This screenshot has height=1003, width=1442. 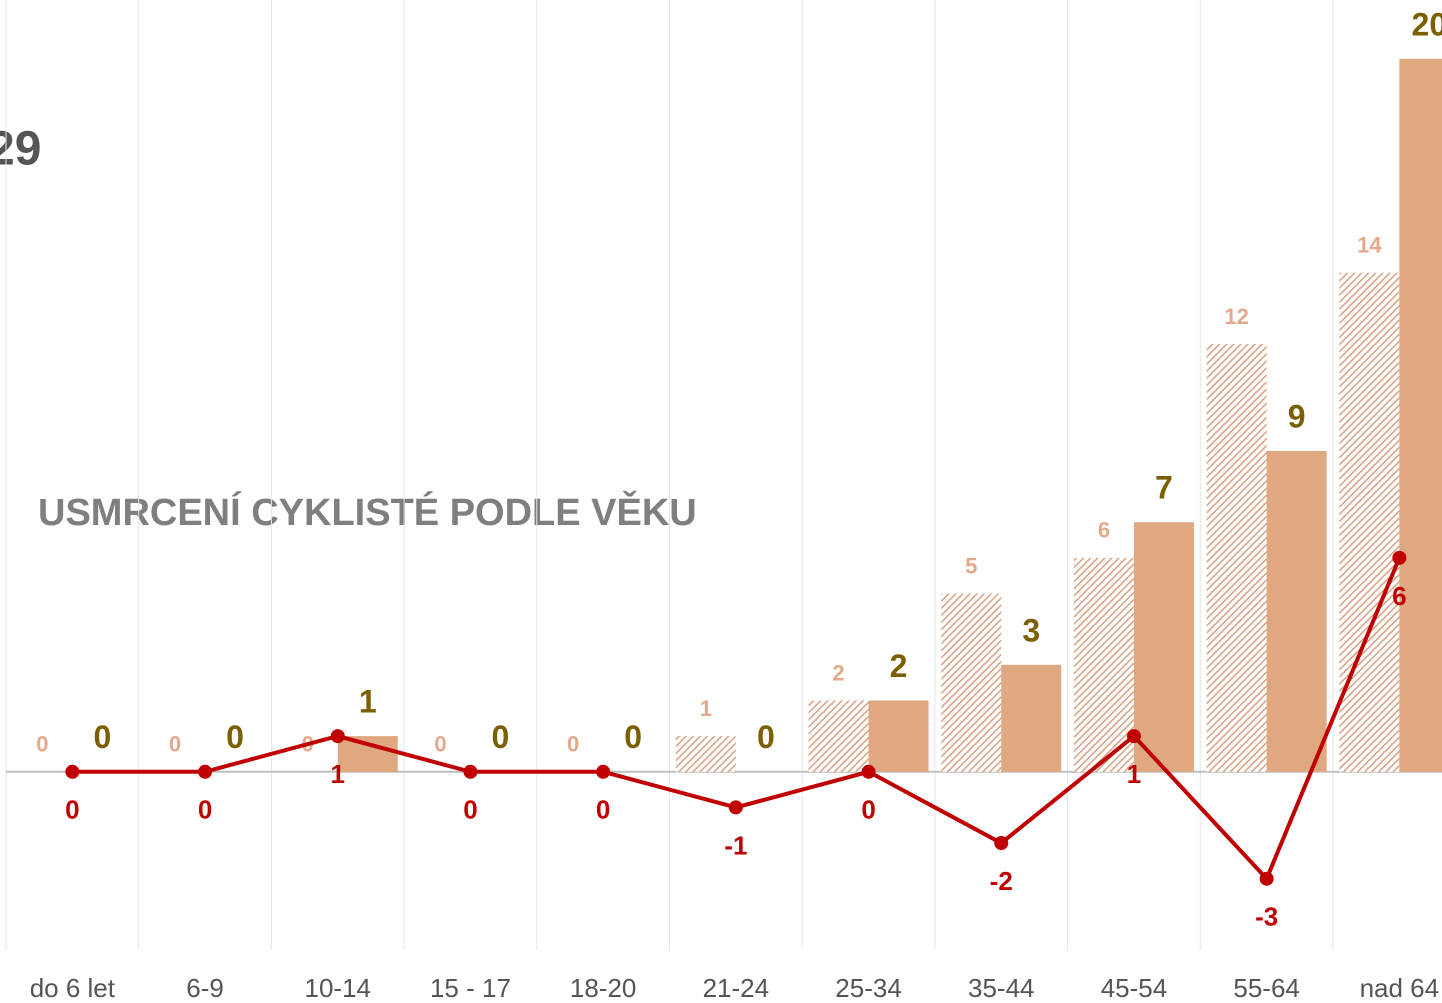 I want to click on data-label: -2, so click(x=1001, y=881).